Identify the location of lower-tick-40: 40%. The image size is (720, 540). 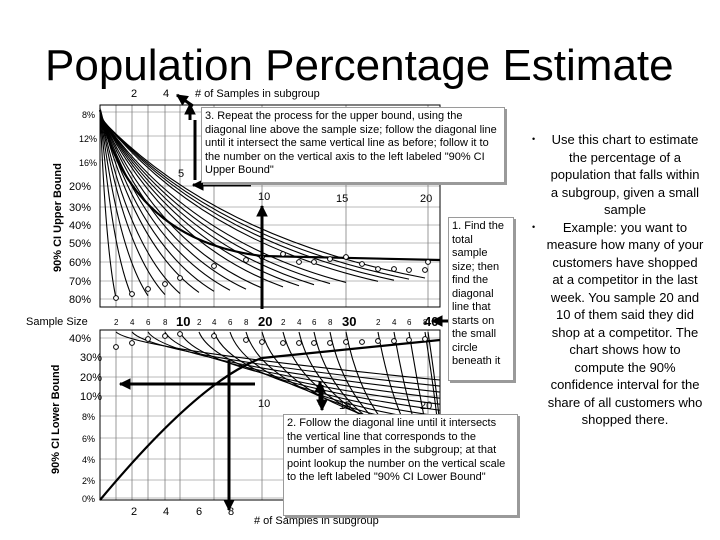
(80, 339).